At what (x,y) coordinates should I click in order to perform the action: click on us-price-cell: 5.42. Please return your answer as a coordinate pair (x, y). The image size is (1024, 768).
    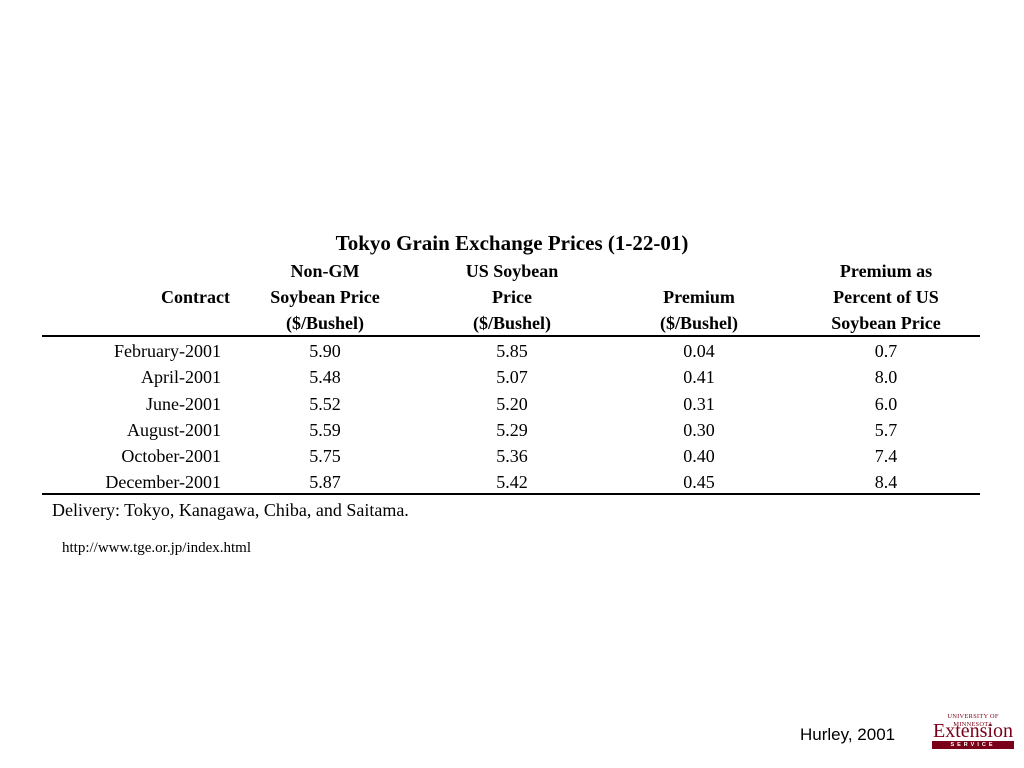
    Looking at the image, I should click on (512, 482).